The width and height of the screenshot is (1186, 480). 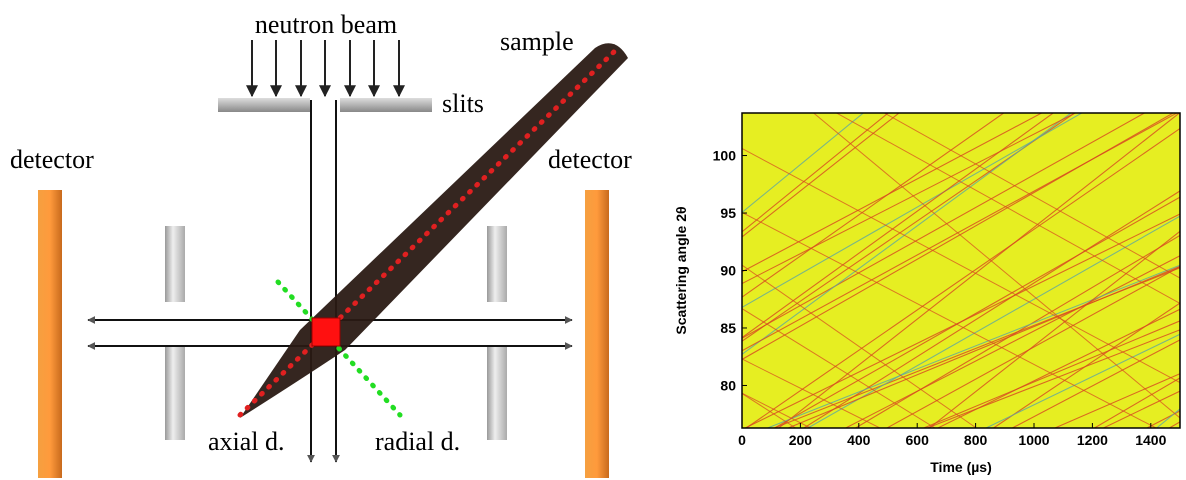 What do you see at coordinates (417, 441) in the screenshot?
I see `radial-label: radial d.` at bounding box center [417, 441].